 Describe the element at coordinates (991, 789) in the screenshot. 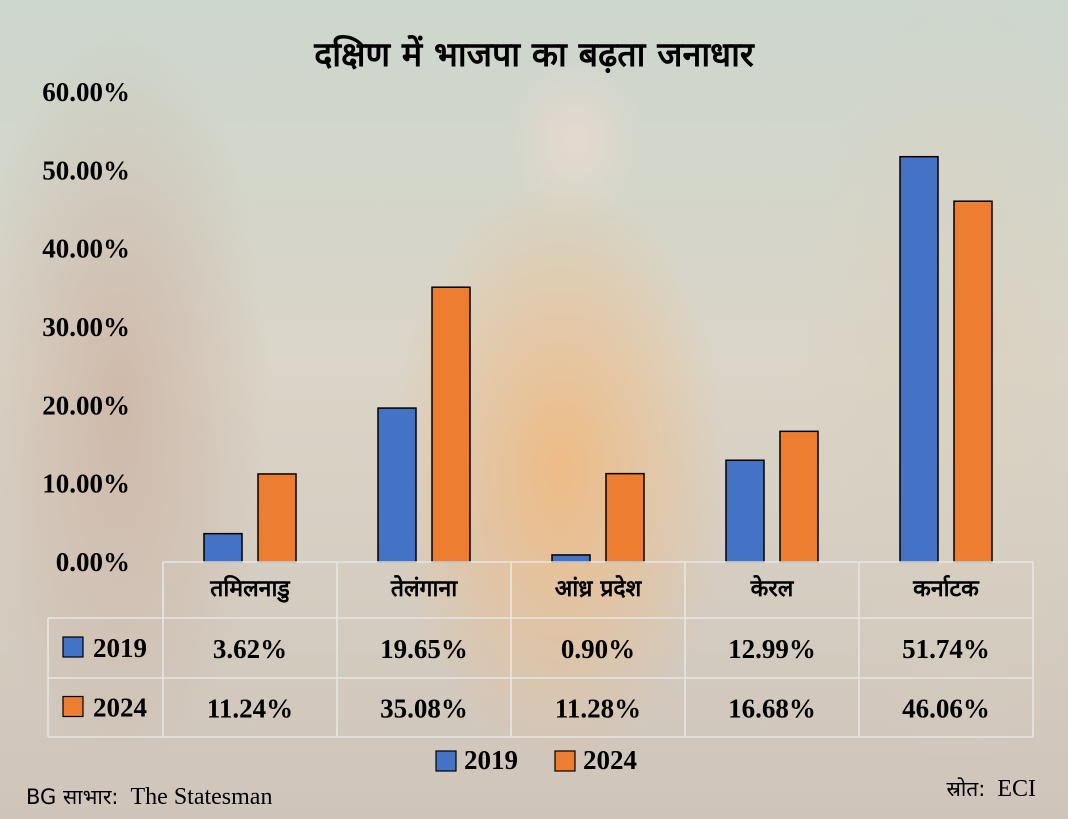

I see `source-text: स्रोत: ECI` at that location.